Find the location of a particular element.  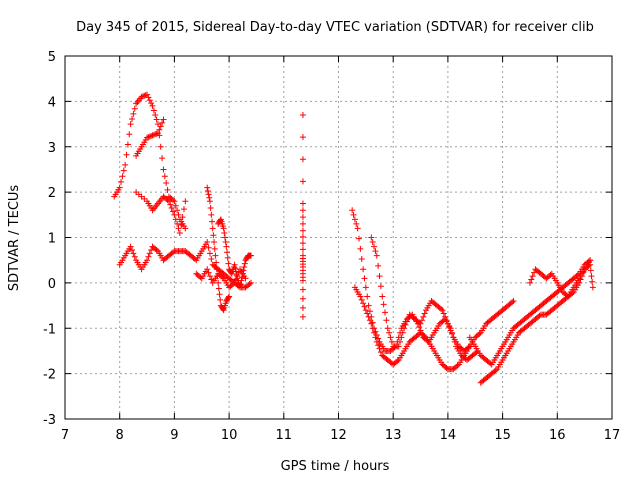

y-tick-label: 2 is located at coordinates (52, 193).